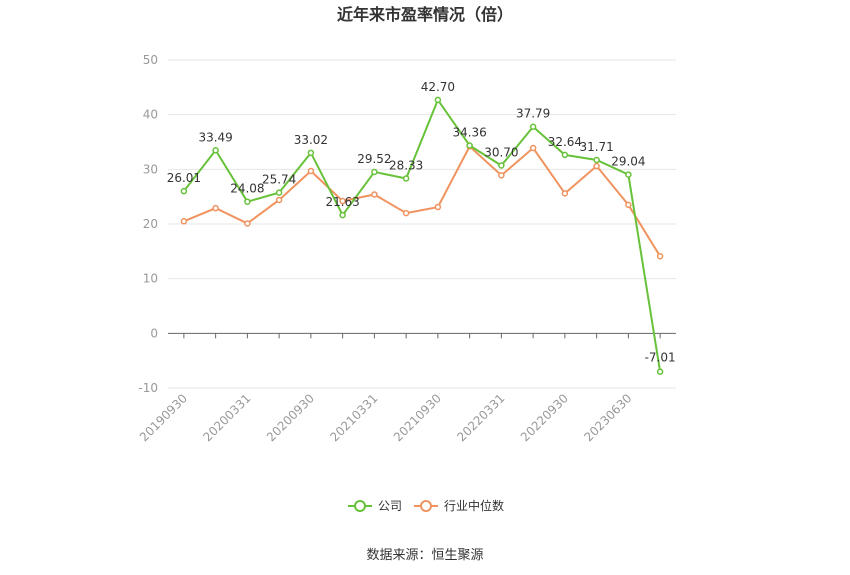  Describe the element at coordinates (375, 506) in the screenshot. I see `legend-item: 公司` at that location.